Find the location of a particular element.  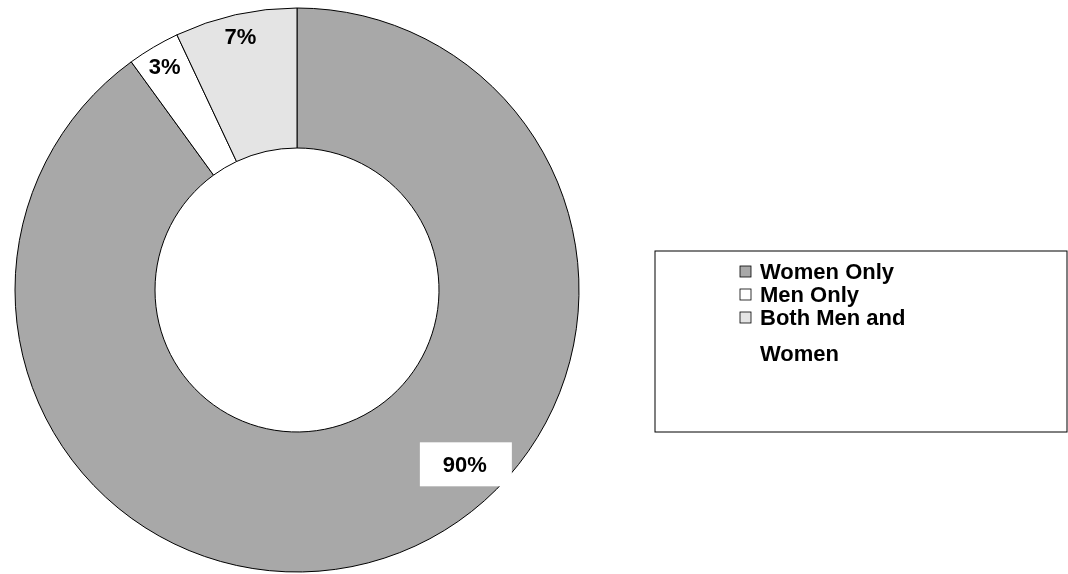

legend-label: Women Only is located at coordinates (827, 271).